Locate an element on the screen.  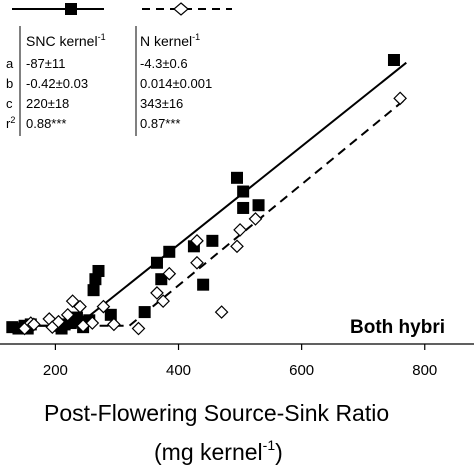
x-axis-title: Post-Flowering Source-Sink Ratio is located at coordinates (216, 413).